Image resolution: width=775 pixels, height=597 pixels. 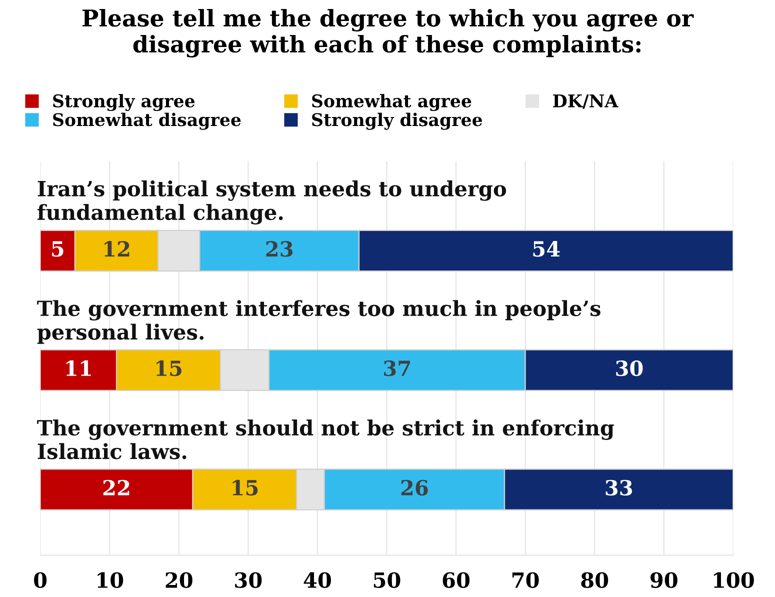 I want to click on chart-title: Please tell me the degree to which you agree or disagree with each of these complaints:, so click(x=388, y=33).